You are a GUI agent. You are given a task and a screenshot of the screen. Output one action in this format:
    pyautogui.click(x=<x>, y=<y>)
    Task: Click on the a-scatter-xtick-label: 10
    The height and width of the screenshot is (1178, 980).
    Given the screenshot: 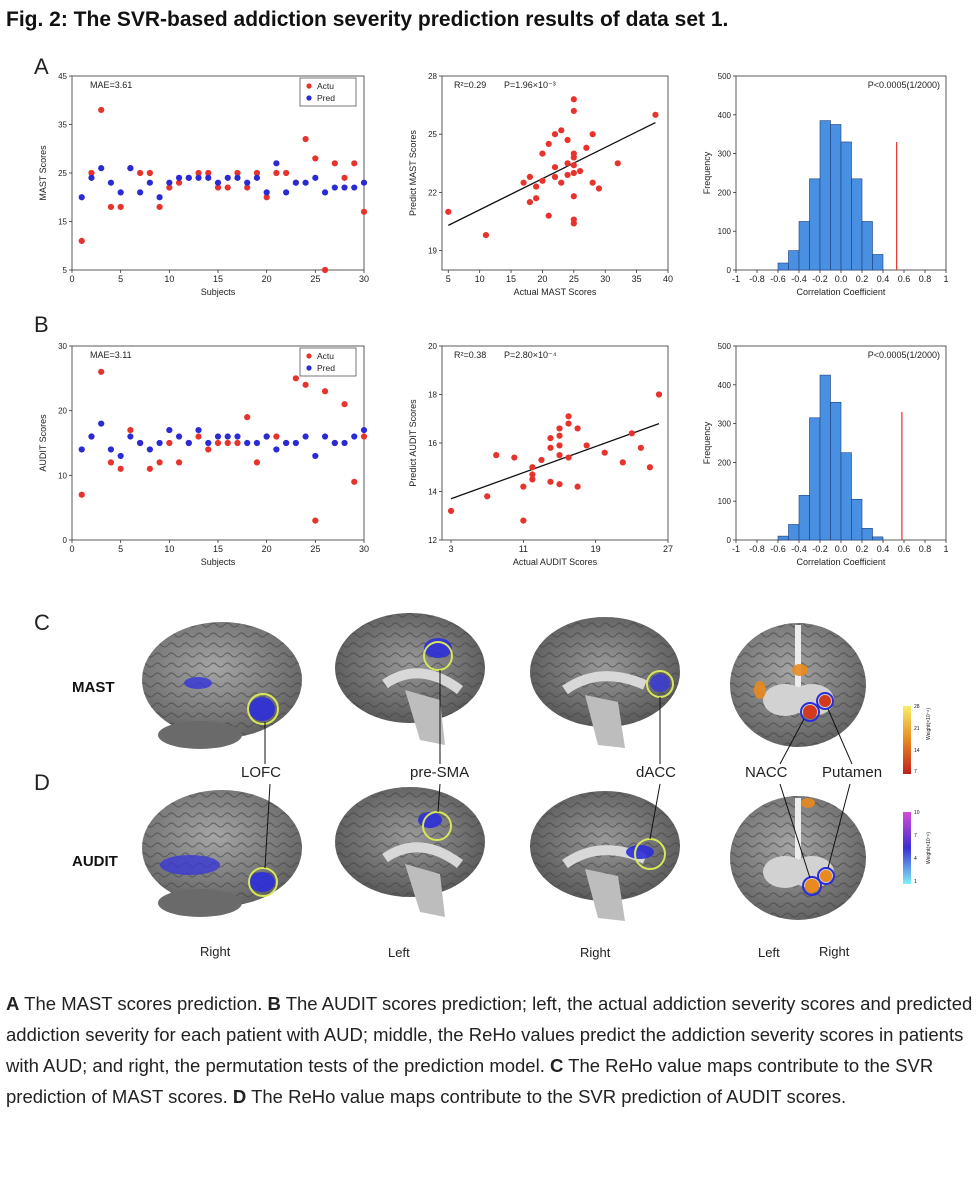 What is the action you would take?
    pyautogui.click(x=169, y=279)
    